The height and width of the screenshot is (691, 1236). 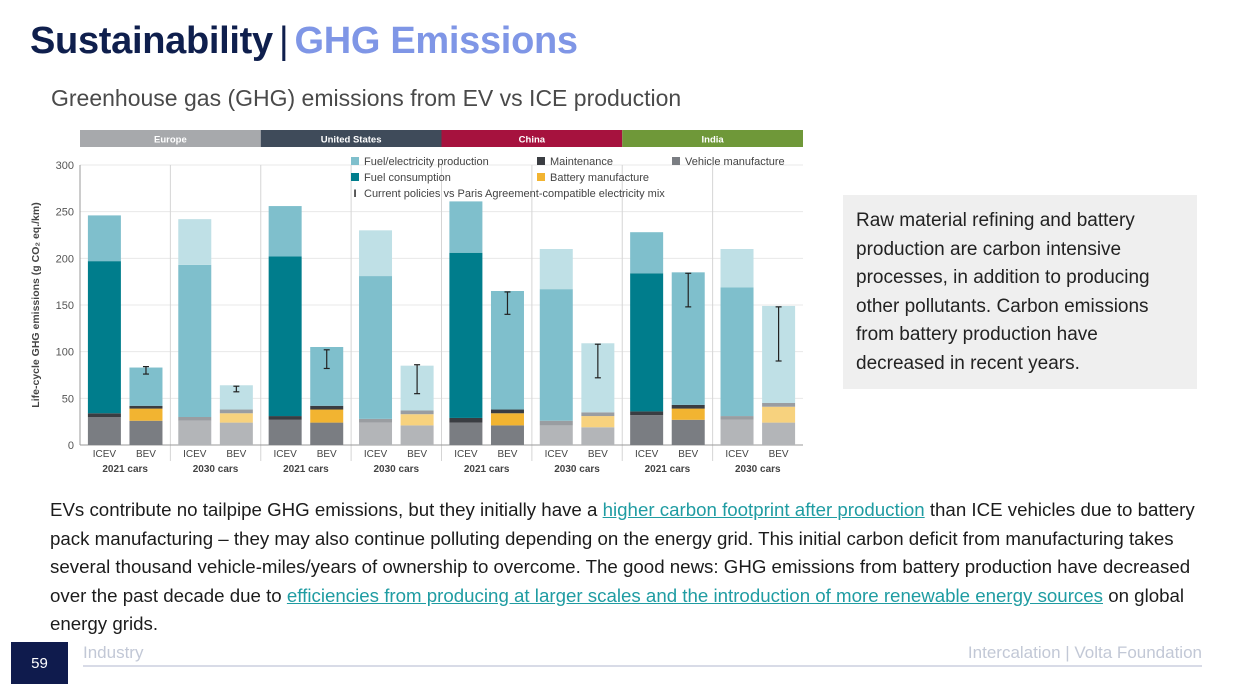 I want to click on region-label: China, so click(x=532, y=140).